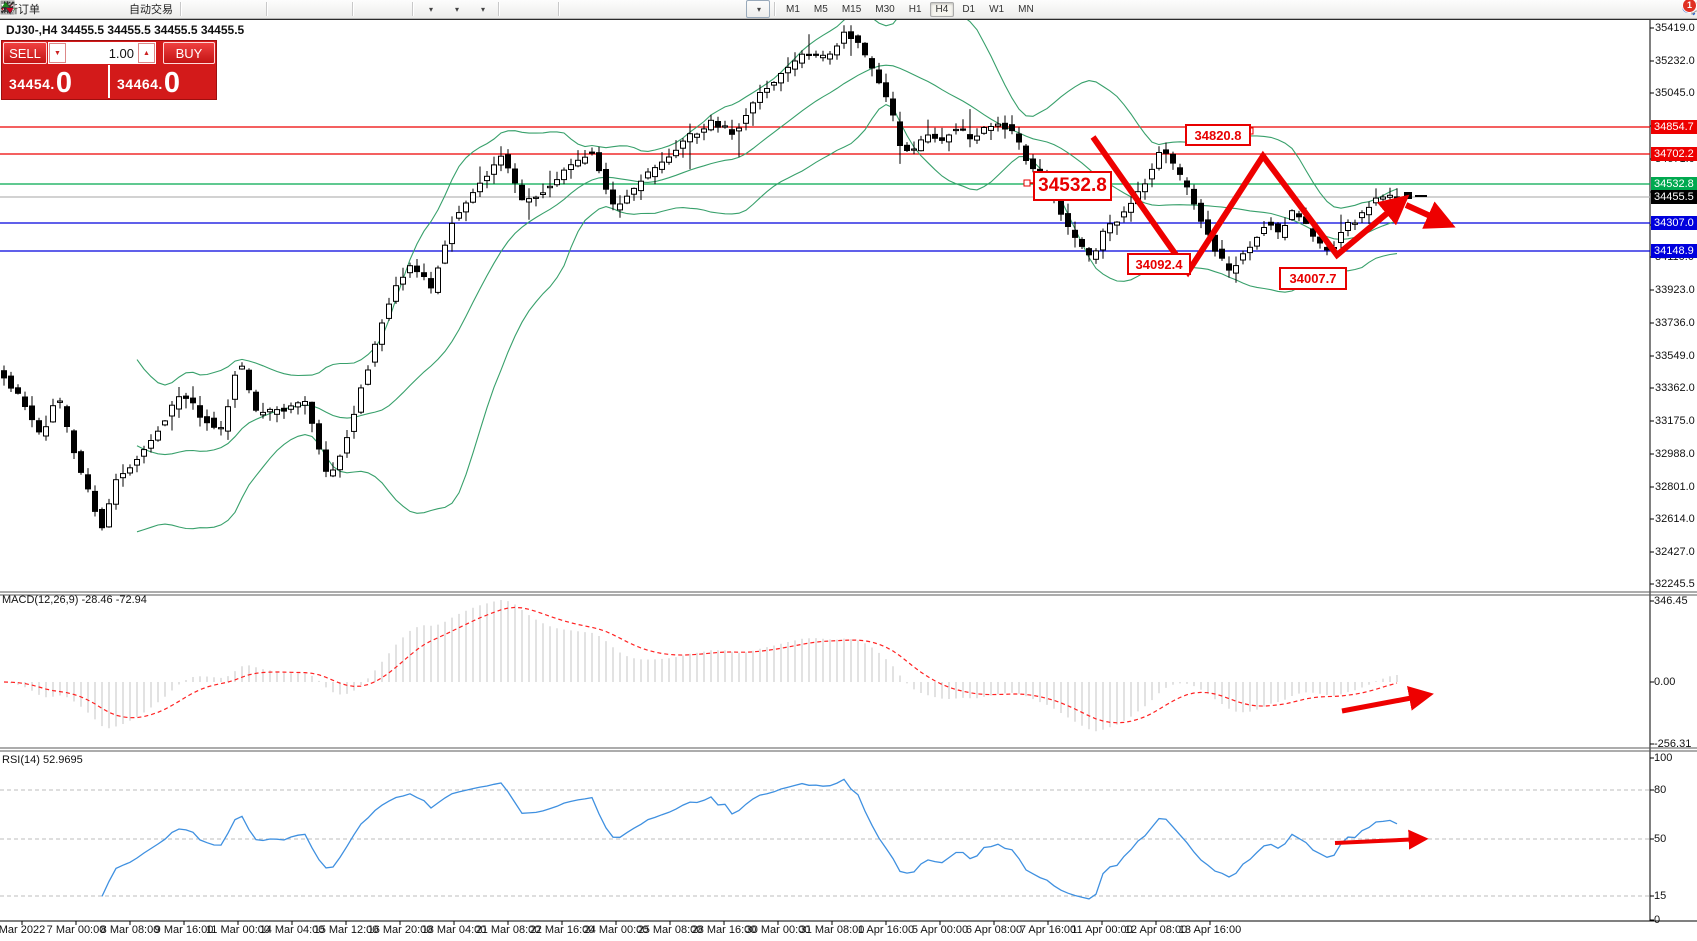 The width and height of the screenshot is (1697, 941). Describe the element at coordinates (1675, 61) in the screenshot. I see `price-tick-label: 35232.0` at that location.